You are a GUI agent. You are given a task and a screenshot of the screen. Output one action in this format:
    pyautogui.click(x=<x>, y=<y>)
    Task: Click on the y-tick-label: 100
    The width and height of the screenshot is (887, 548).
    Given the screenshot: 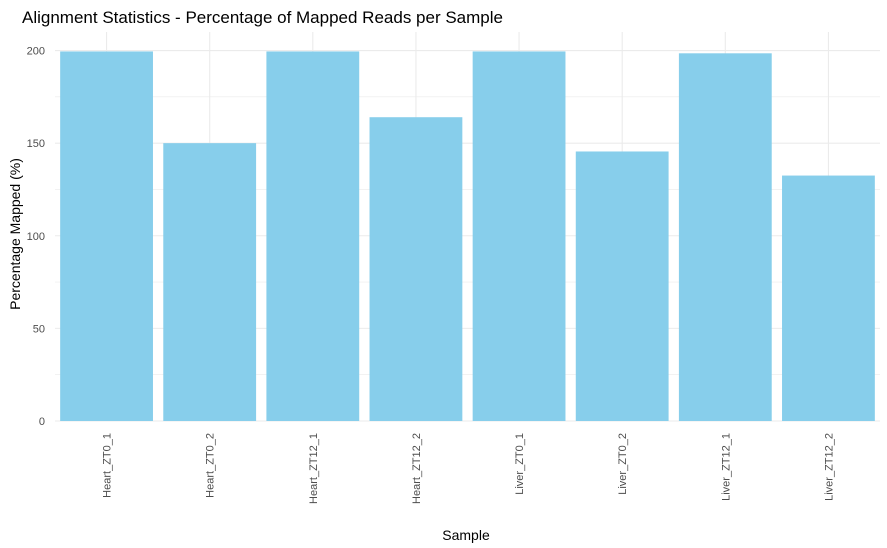 What is the action you would take?
    pyautogui.click(x=36, y=237)
    